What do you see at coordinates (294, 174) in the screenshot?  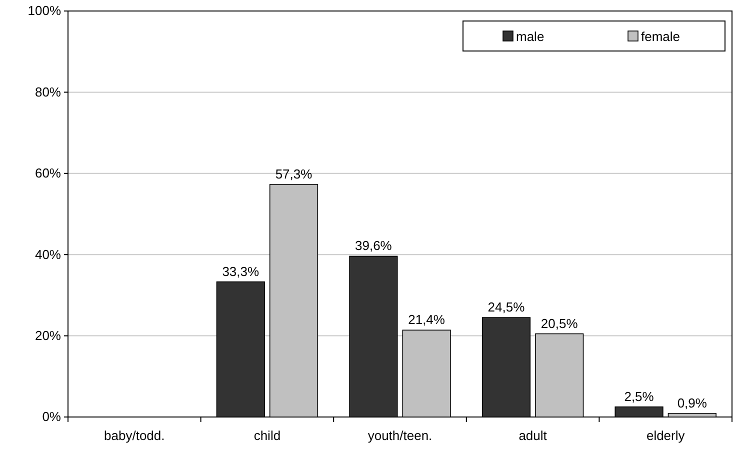 I see `data-label: 57,3%` at bounding box center [294, 174].